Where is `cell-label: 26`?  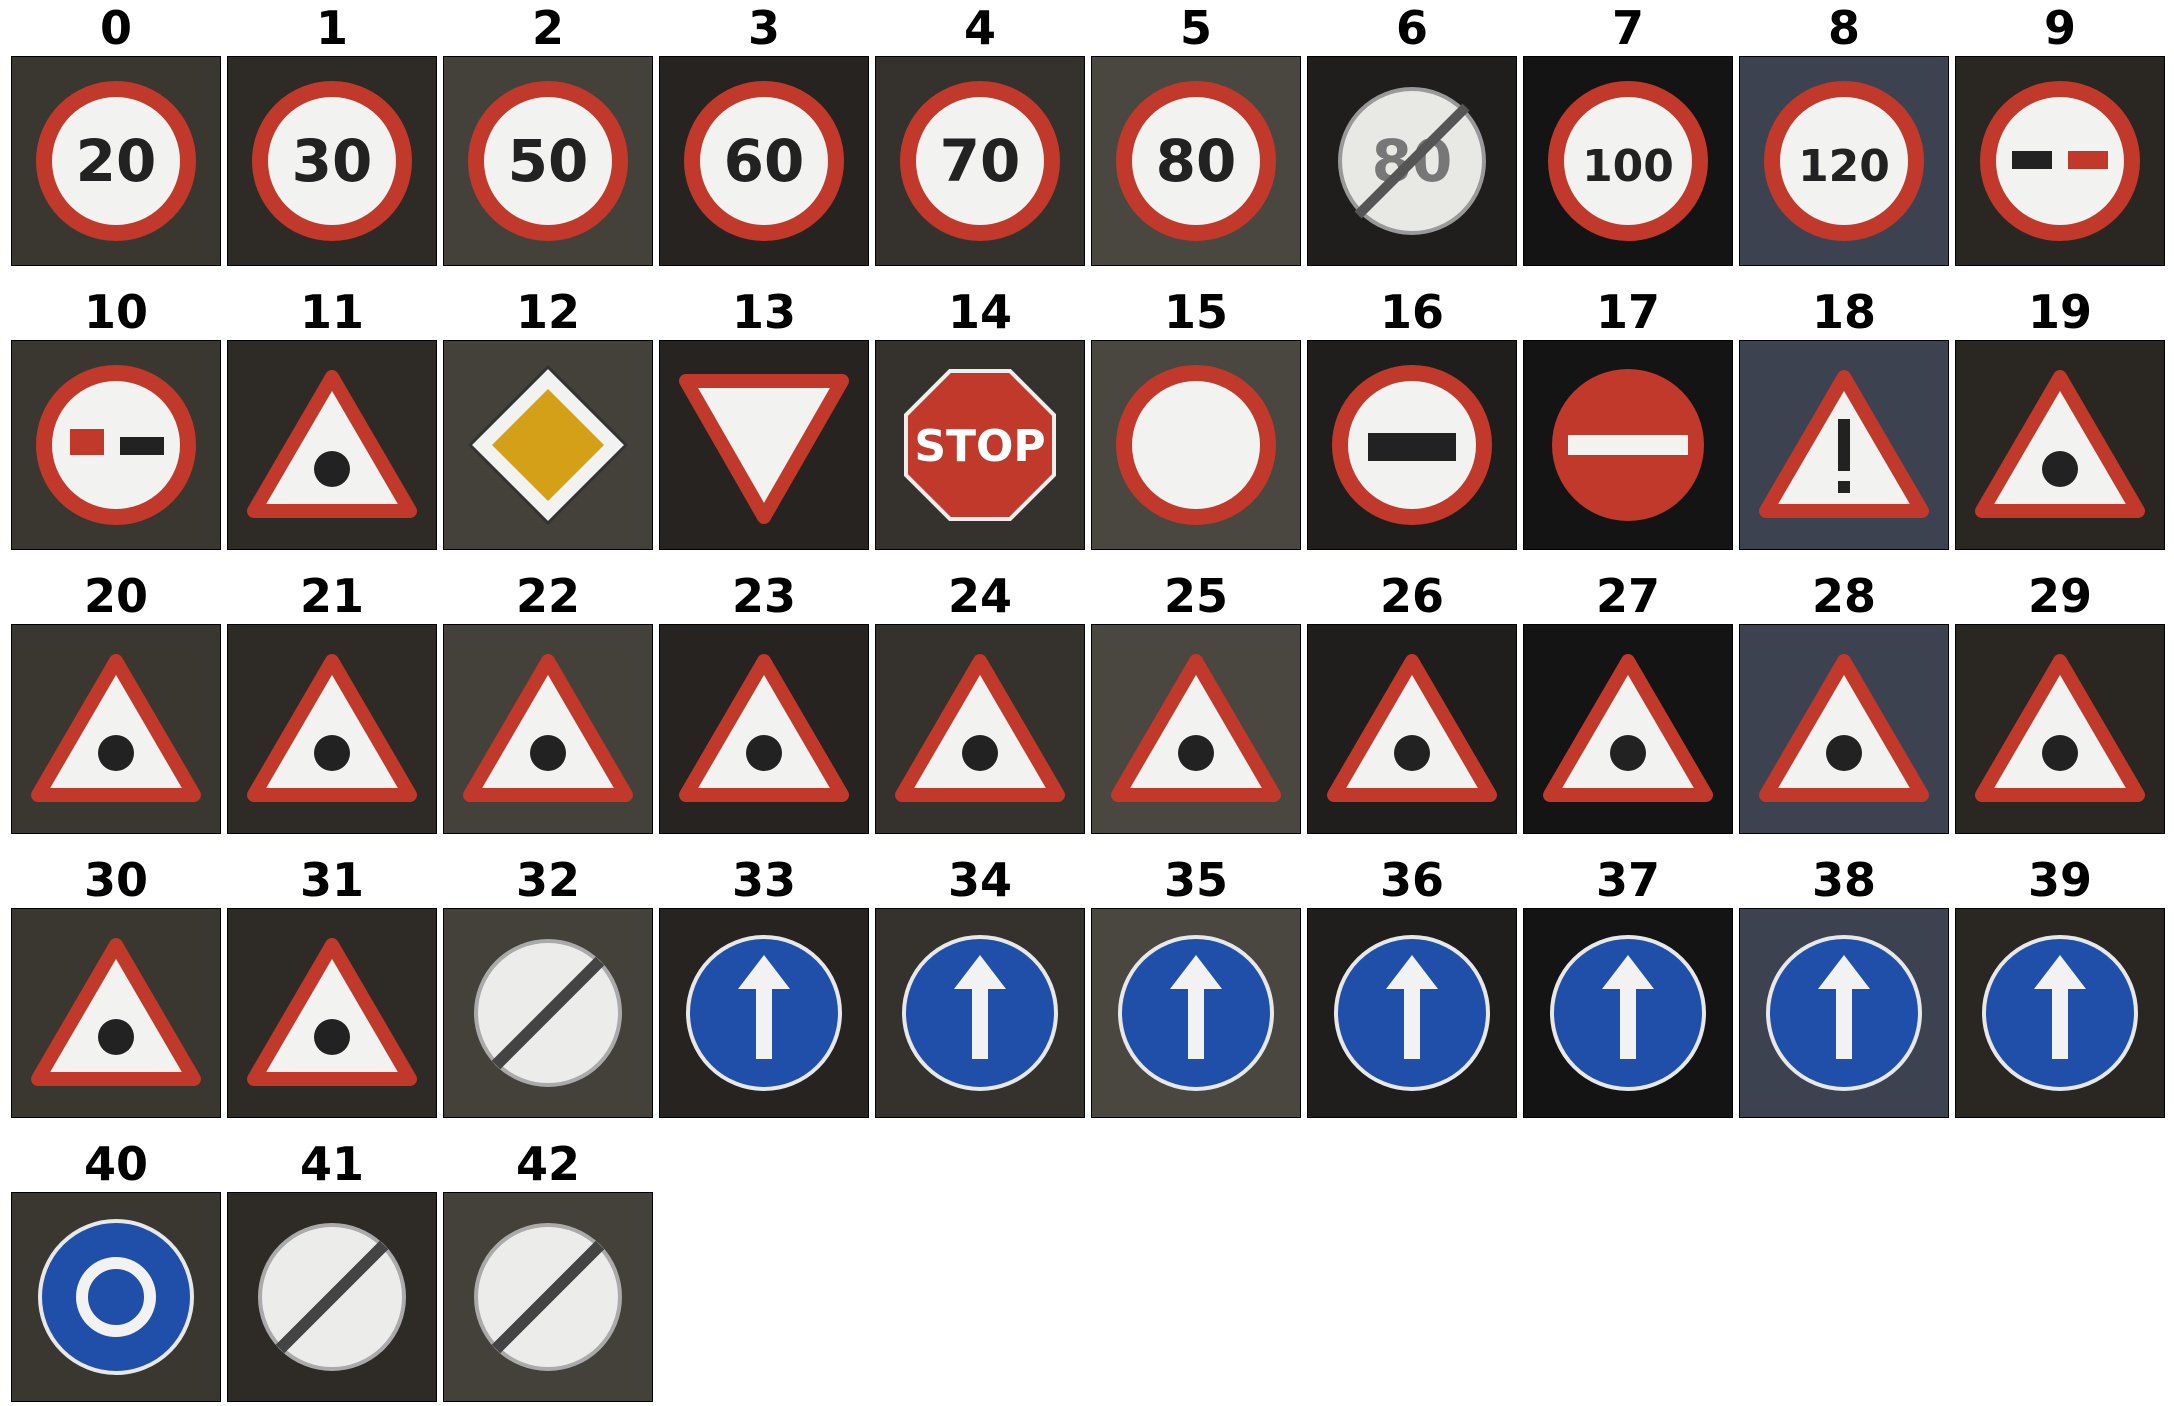
cell-label: 26 is located at coordinates (1411, 596).